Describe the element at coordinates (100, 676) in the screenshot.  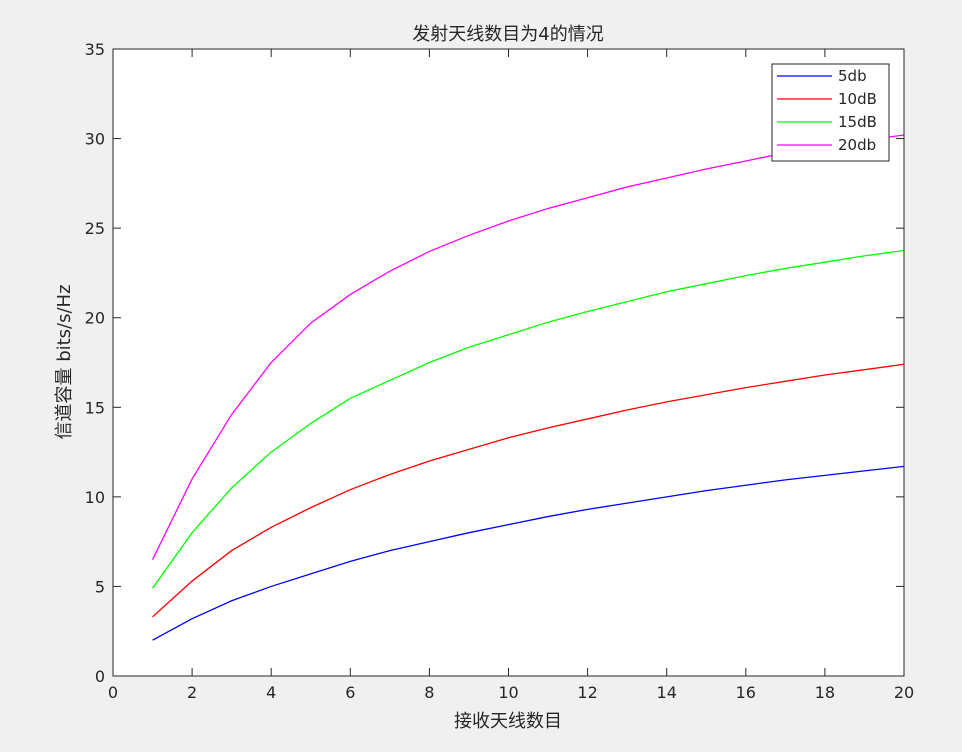
I see `y-tick-label: 0` at that location.